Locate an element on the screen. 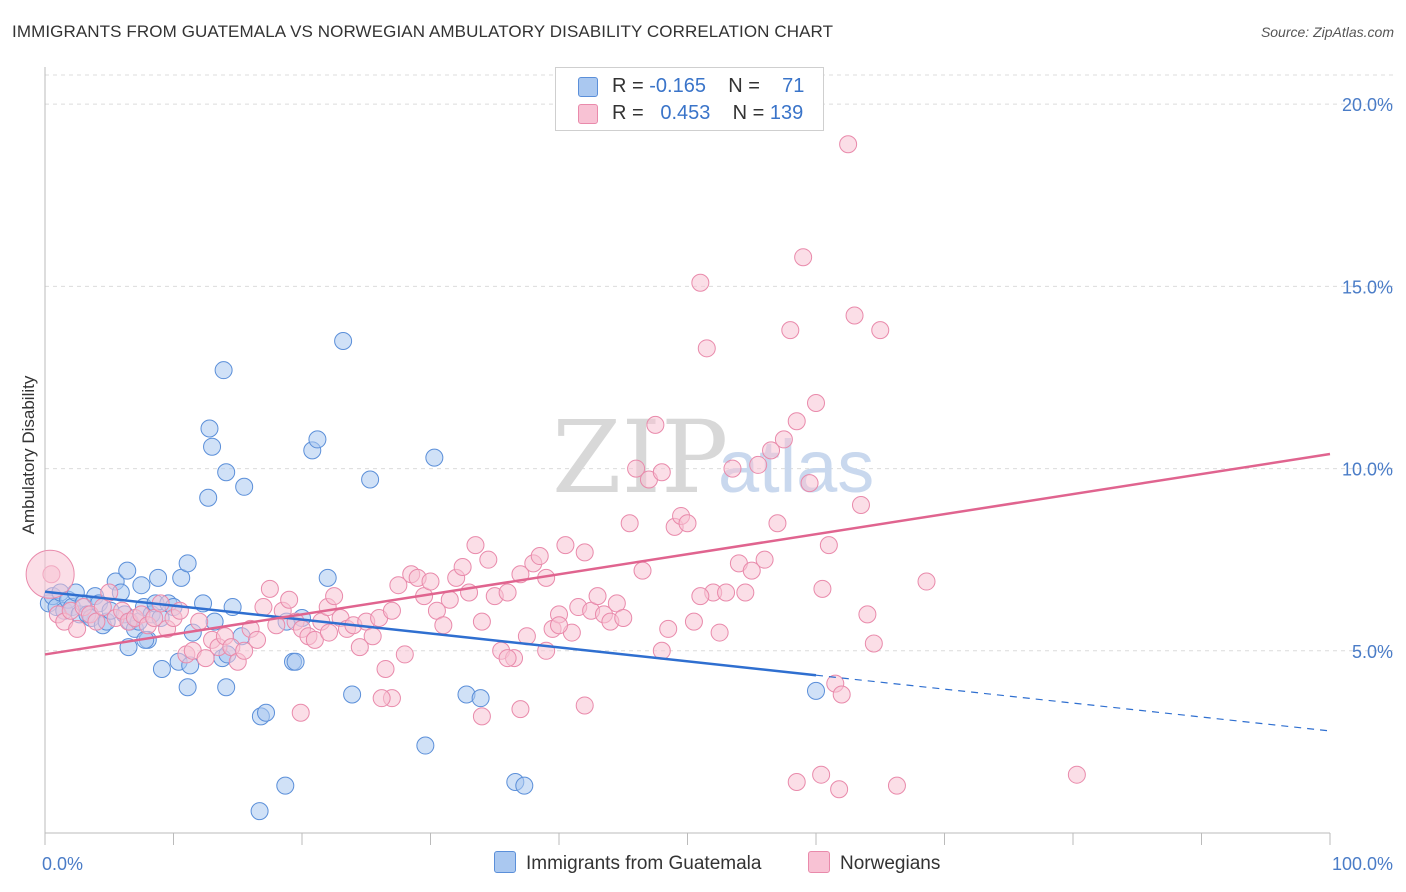  y-tick-label: 20.0% is located at coordinates (1367, 105).